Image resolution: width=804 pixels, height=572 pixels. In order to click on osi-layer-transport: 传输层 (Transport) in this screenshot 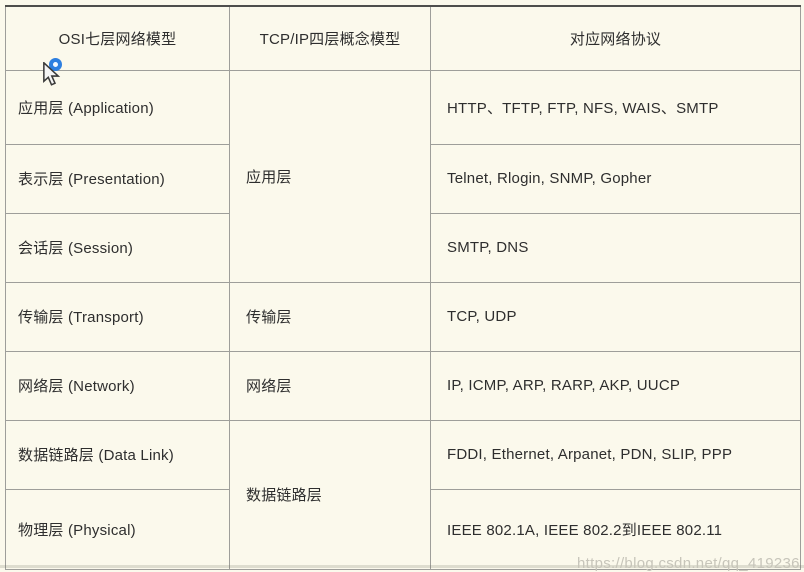, I will do `click(117, 316)`.